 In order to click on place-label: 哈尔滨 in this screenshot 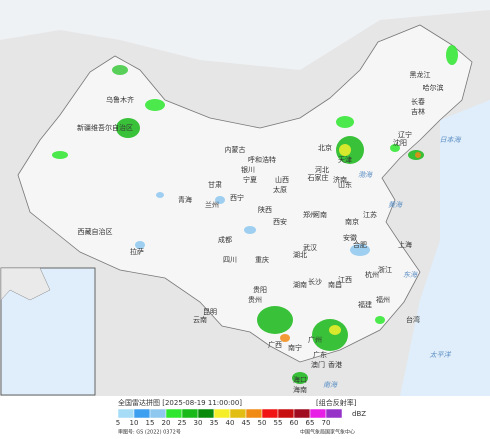, I will do `click(433, 87)`.